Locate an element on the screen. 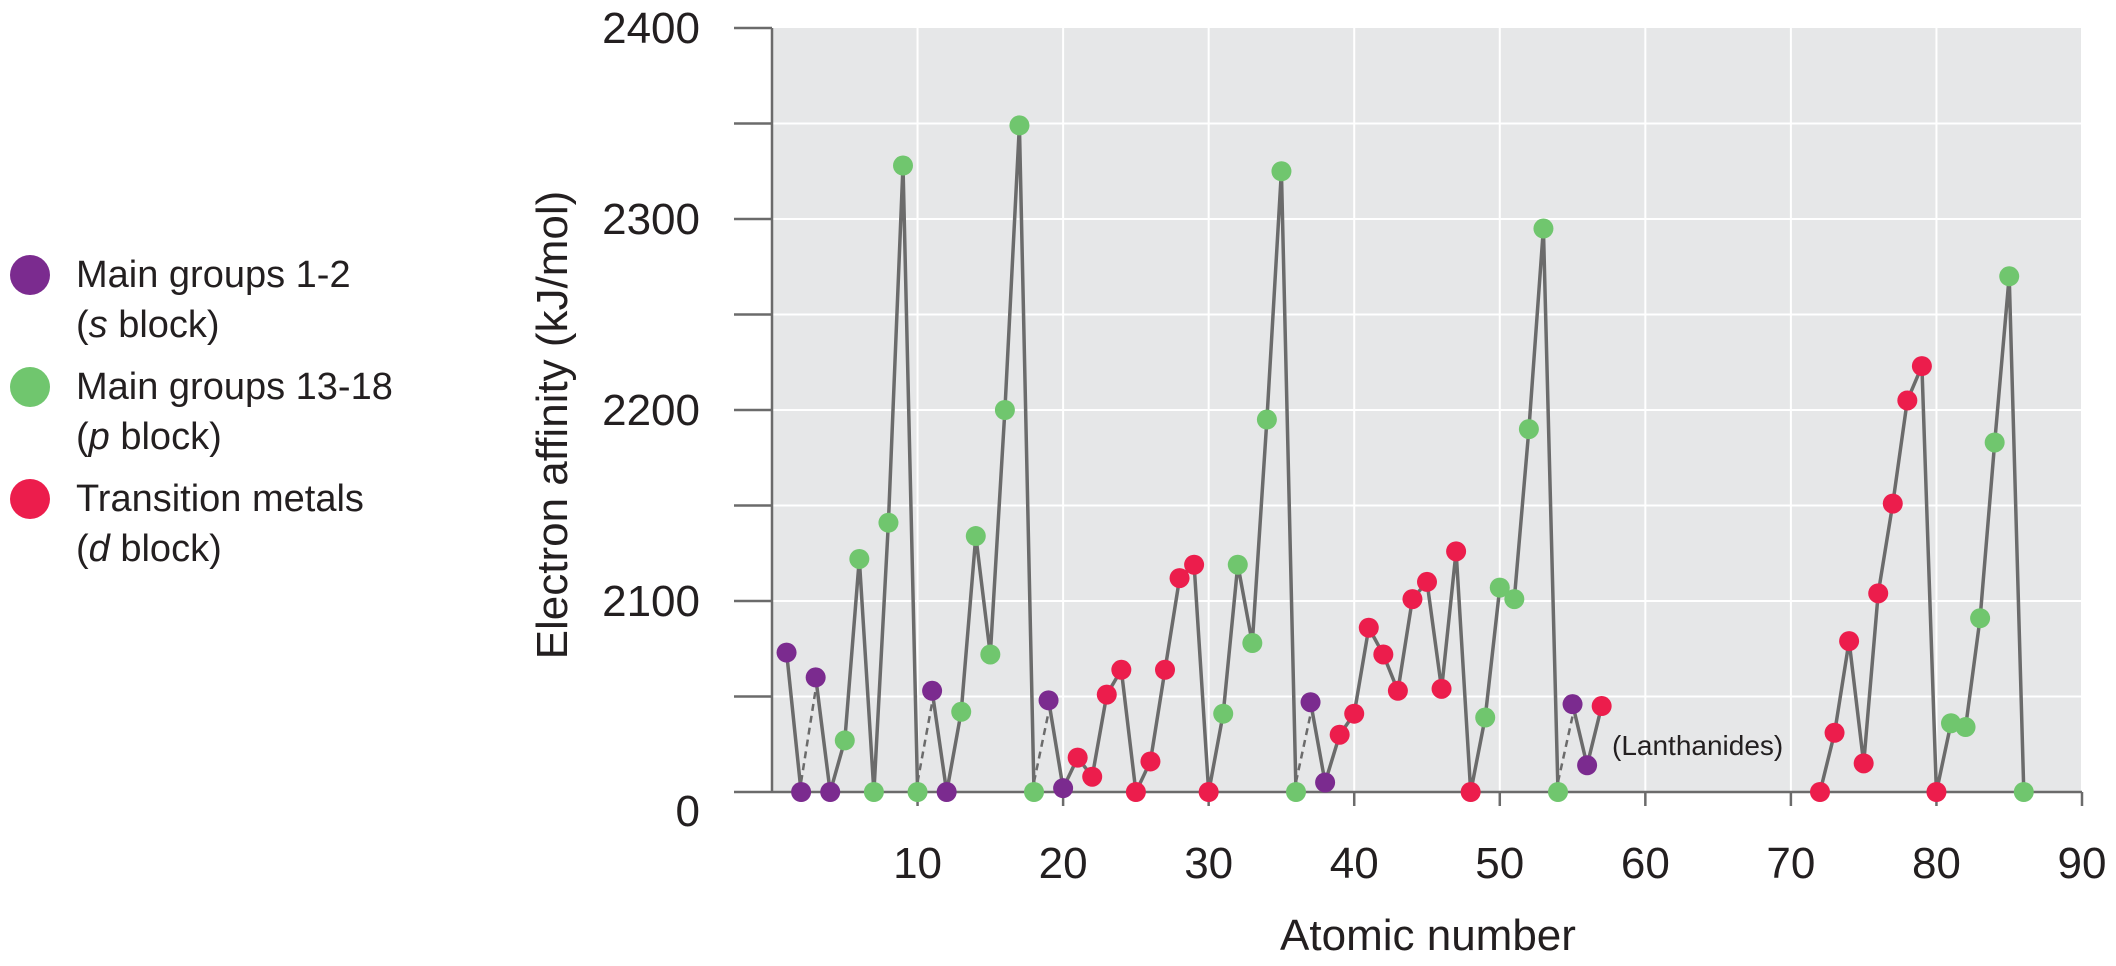 This screenshot has height=966, width=2116. y-tick-label: 2400 is located at coordinates (651, 28).